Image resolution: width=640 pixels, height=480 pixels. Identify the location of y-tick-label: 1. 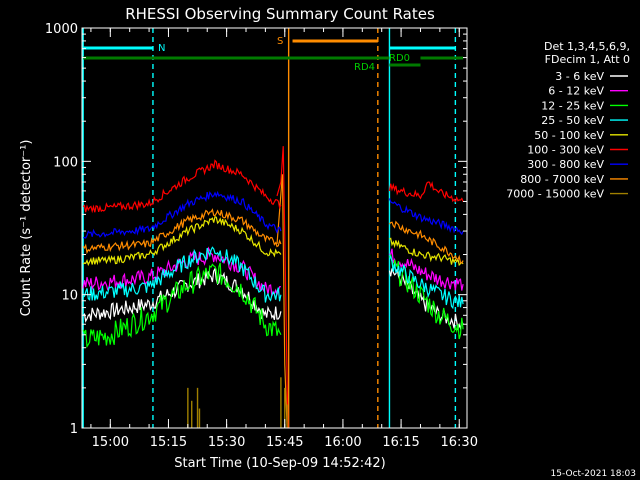
(74, 429).